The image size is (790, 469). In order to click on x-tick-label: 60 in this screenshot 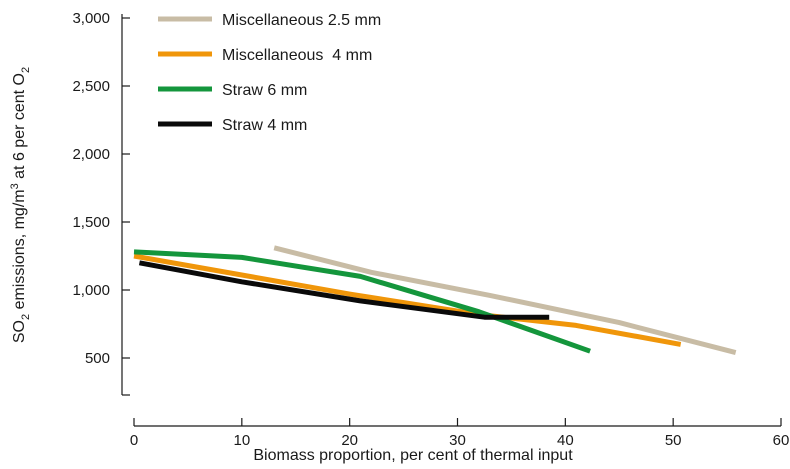, I will do `click(781, 440)`.